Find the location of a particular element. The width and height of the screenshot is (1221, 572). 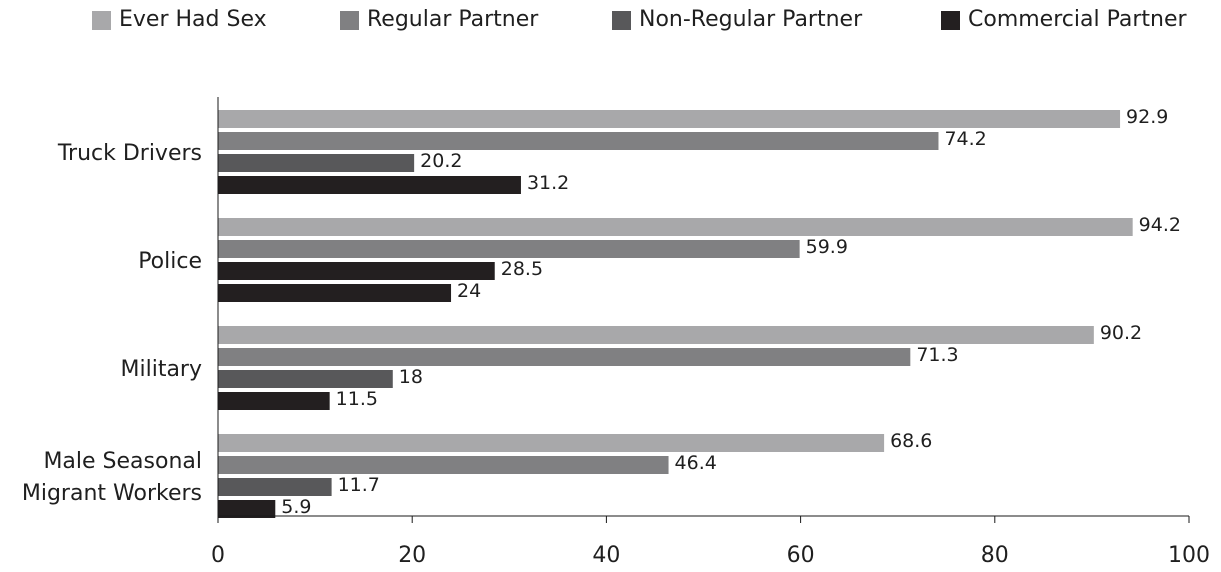

value-label: 20.2 is located at coordinates (441, 161).